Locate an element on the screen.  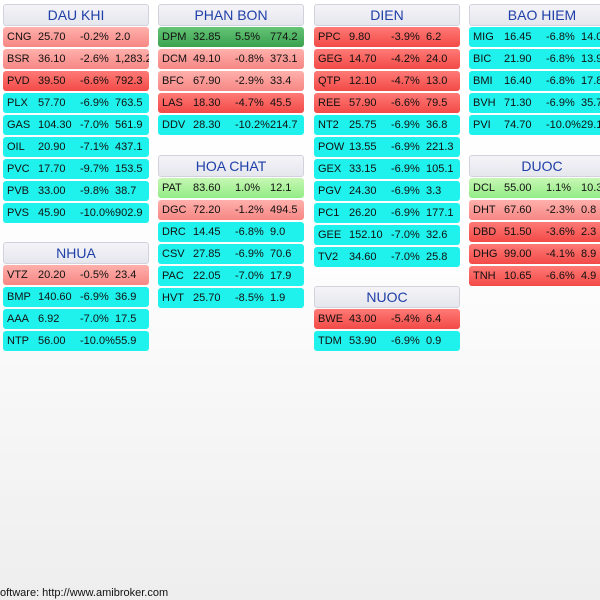
stock-row-cng: CNG 25.70 -0.2% 2.0 is located at coordinates (76, 37).